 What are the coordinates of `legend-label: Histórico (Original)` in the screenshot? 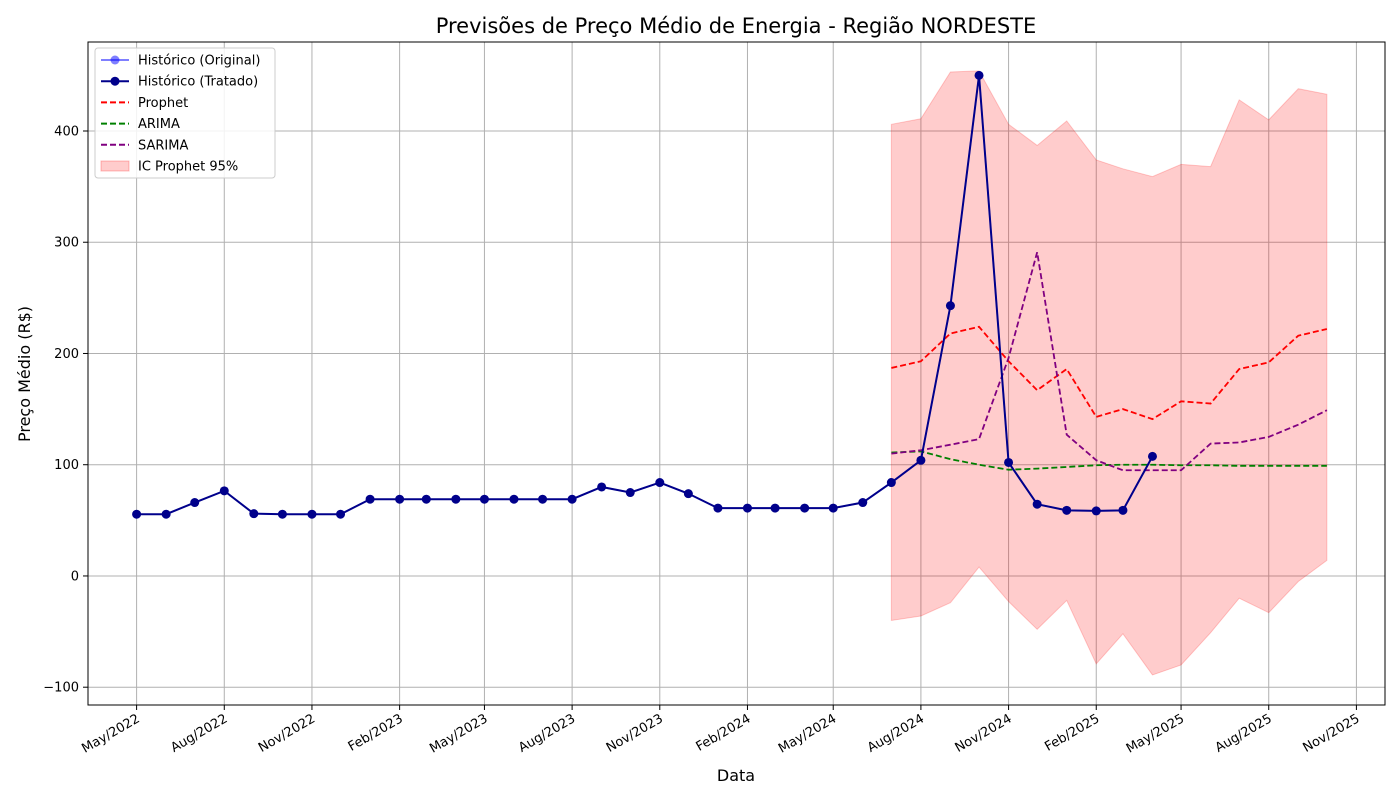 It's located at (199, 61).